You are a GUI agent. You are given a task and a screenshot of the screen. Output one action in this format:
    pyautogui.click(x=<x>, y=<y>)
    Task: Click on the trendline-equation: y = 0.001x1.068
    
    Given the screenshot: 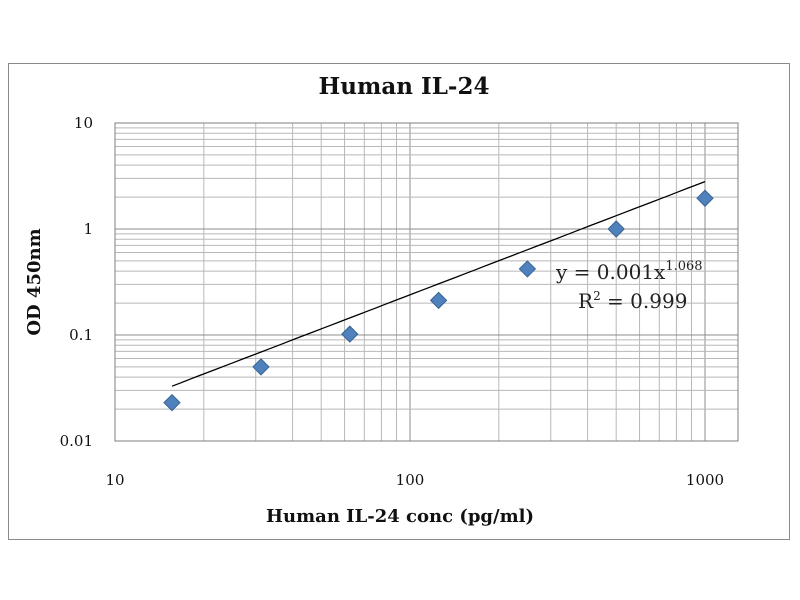 What is the action you would take?
    pyautogui.click(x=629, y=271)
    